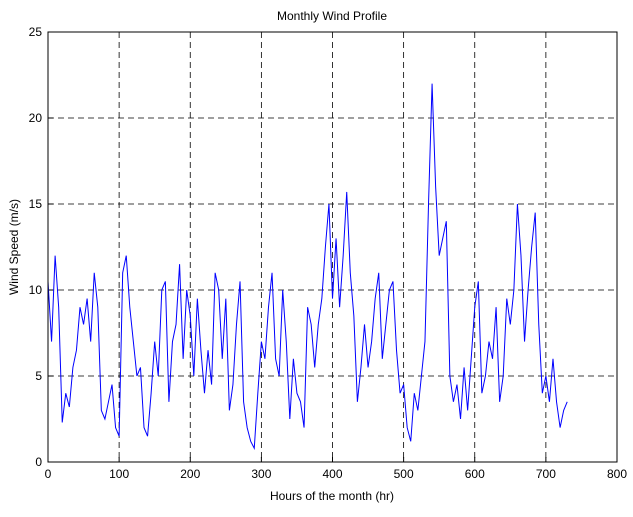  What do you see at coordinates (546, 474) in the screenshot?
I see `x-tick-label: 700` at bounding box center [546, 474].